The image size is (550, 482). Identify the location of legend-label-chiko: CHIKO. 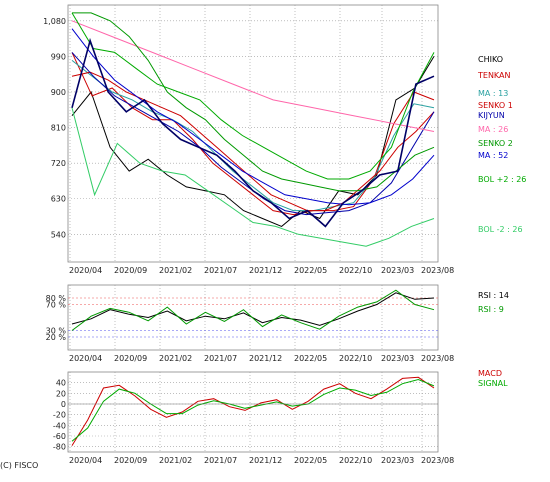
(490, 59).